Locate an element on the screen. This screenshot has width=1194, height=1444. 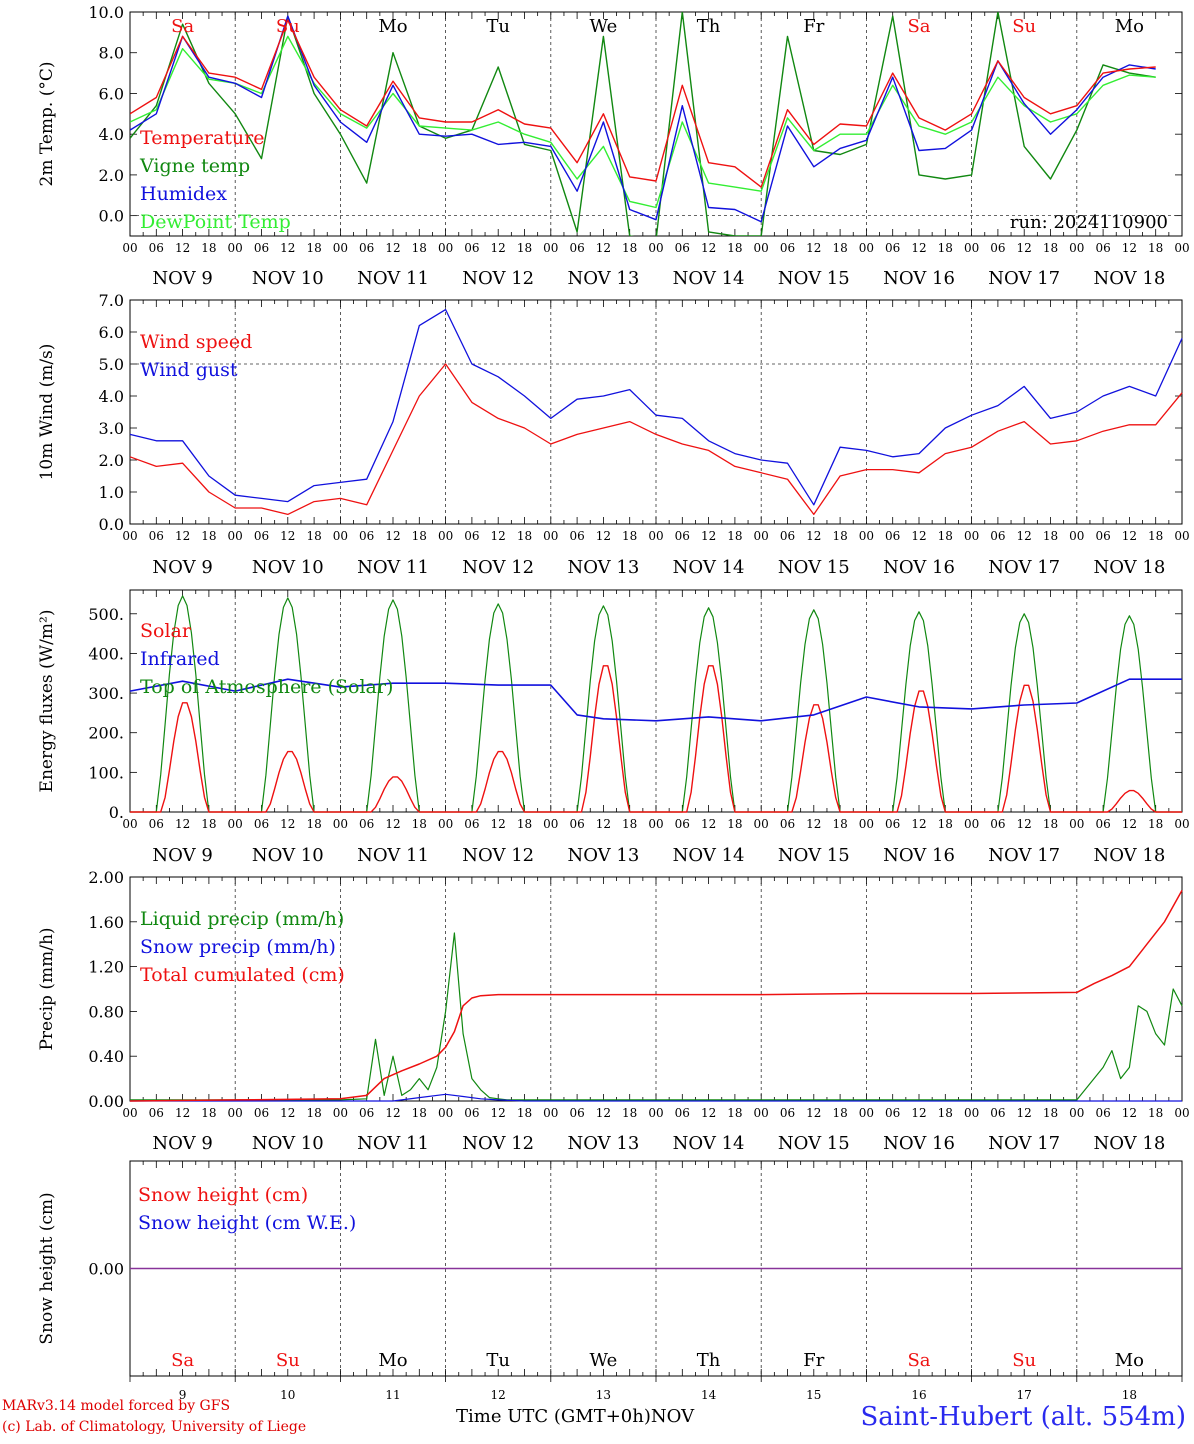
y-tick-label: 5.0 is located at coordinates (111, 364).